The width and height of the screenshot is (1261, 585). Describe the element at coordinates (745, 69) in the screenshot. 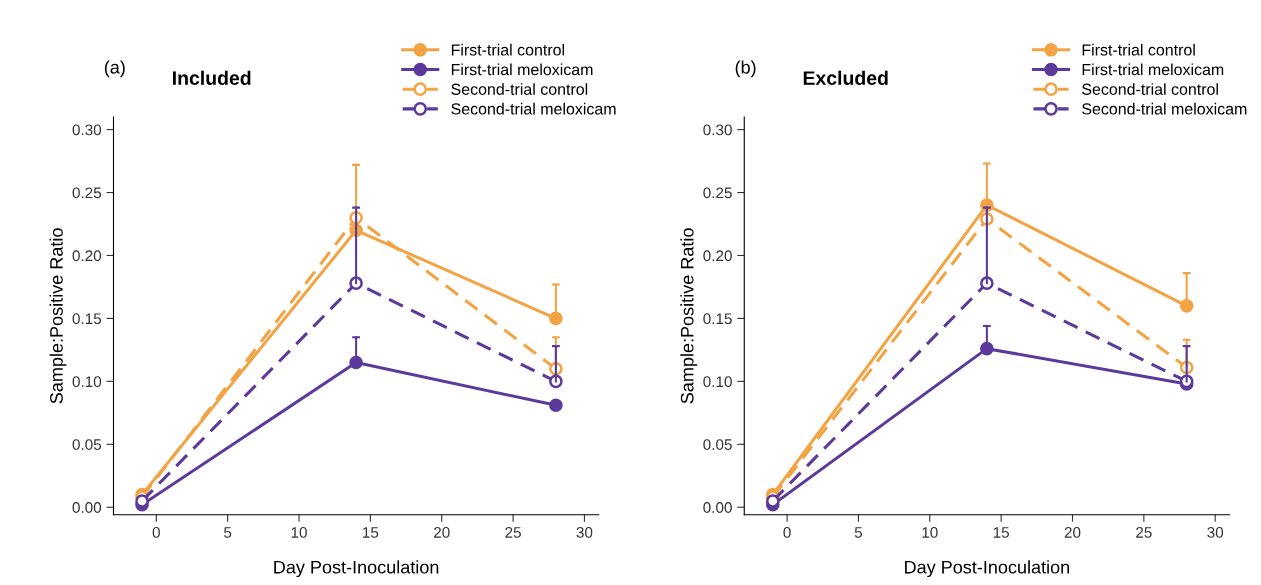

I see `text: (b)` at that location.